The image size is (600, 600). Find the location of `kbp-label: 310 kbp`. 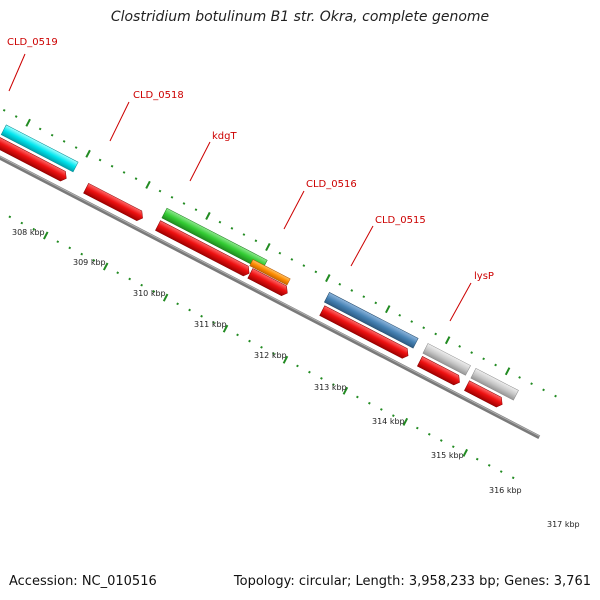

kbp-label: 310 kbp is located at coordinates (149, 293).